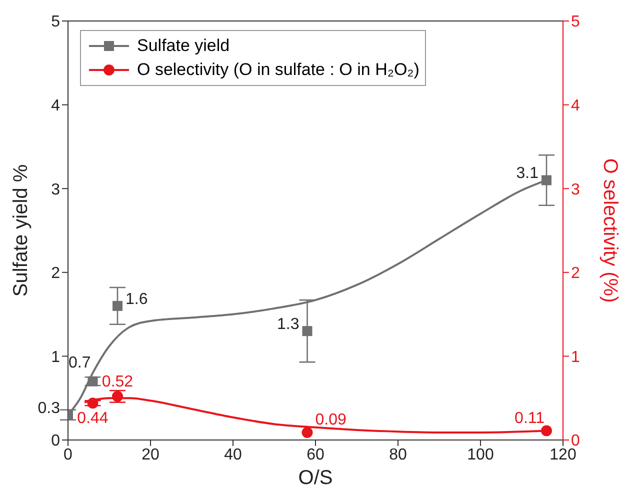 The height and width of the screenshot is (504, 635). What do you see at coordinates (330, 419) in the screenshot?
I see `data-label: 0.09` at bounding box center [330, 419].